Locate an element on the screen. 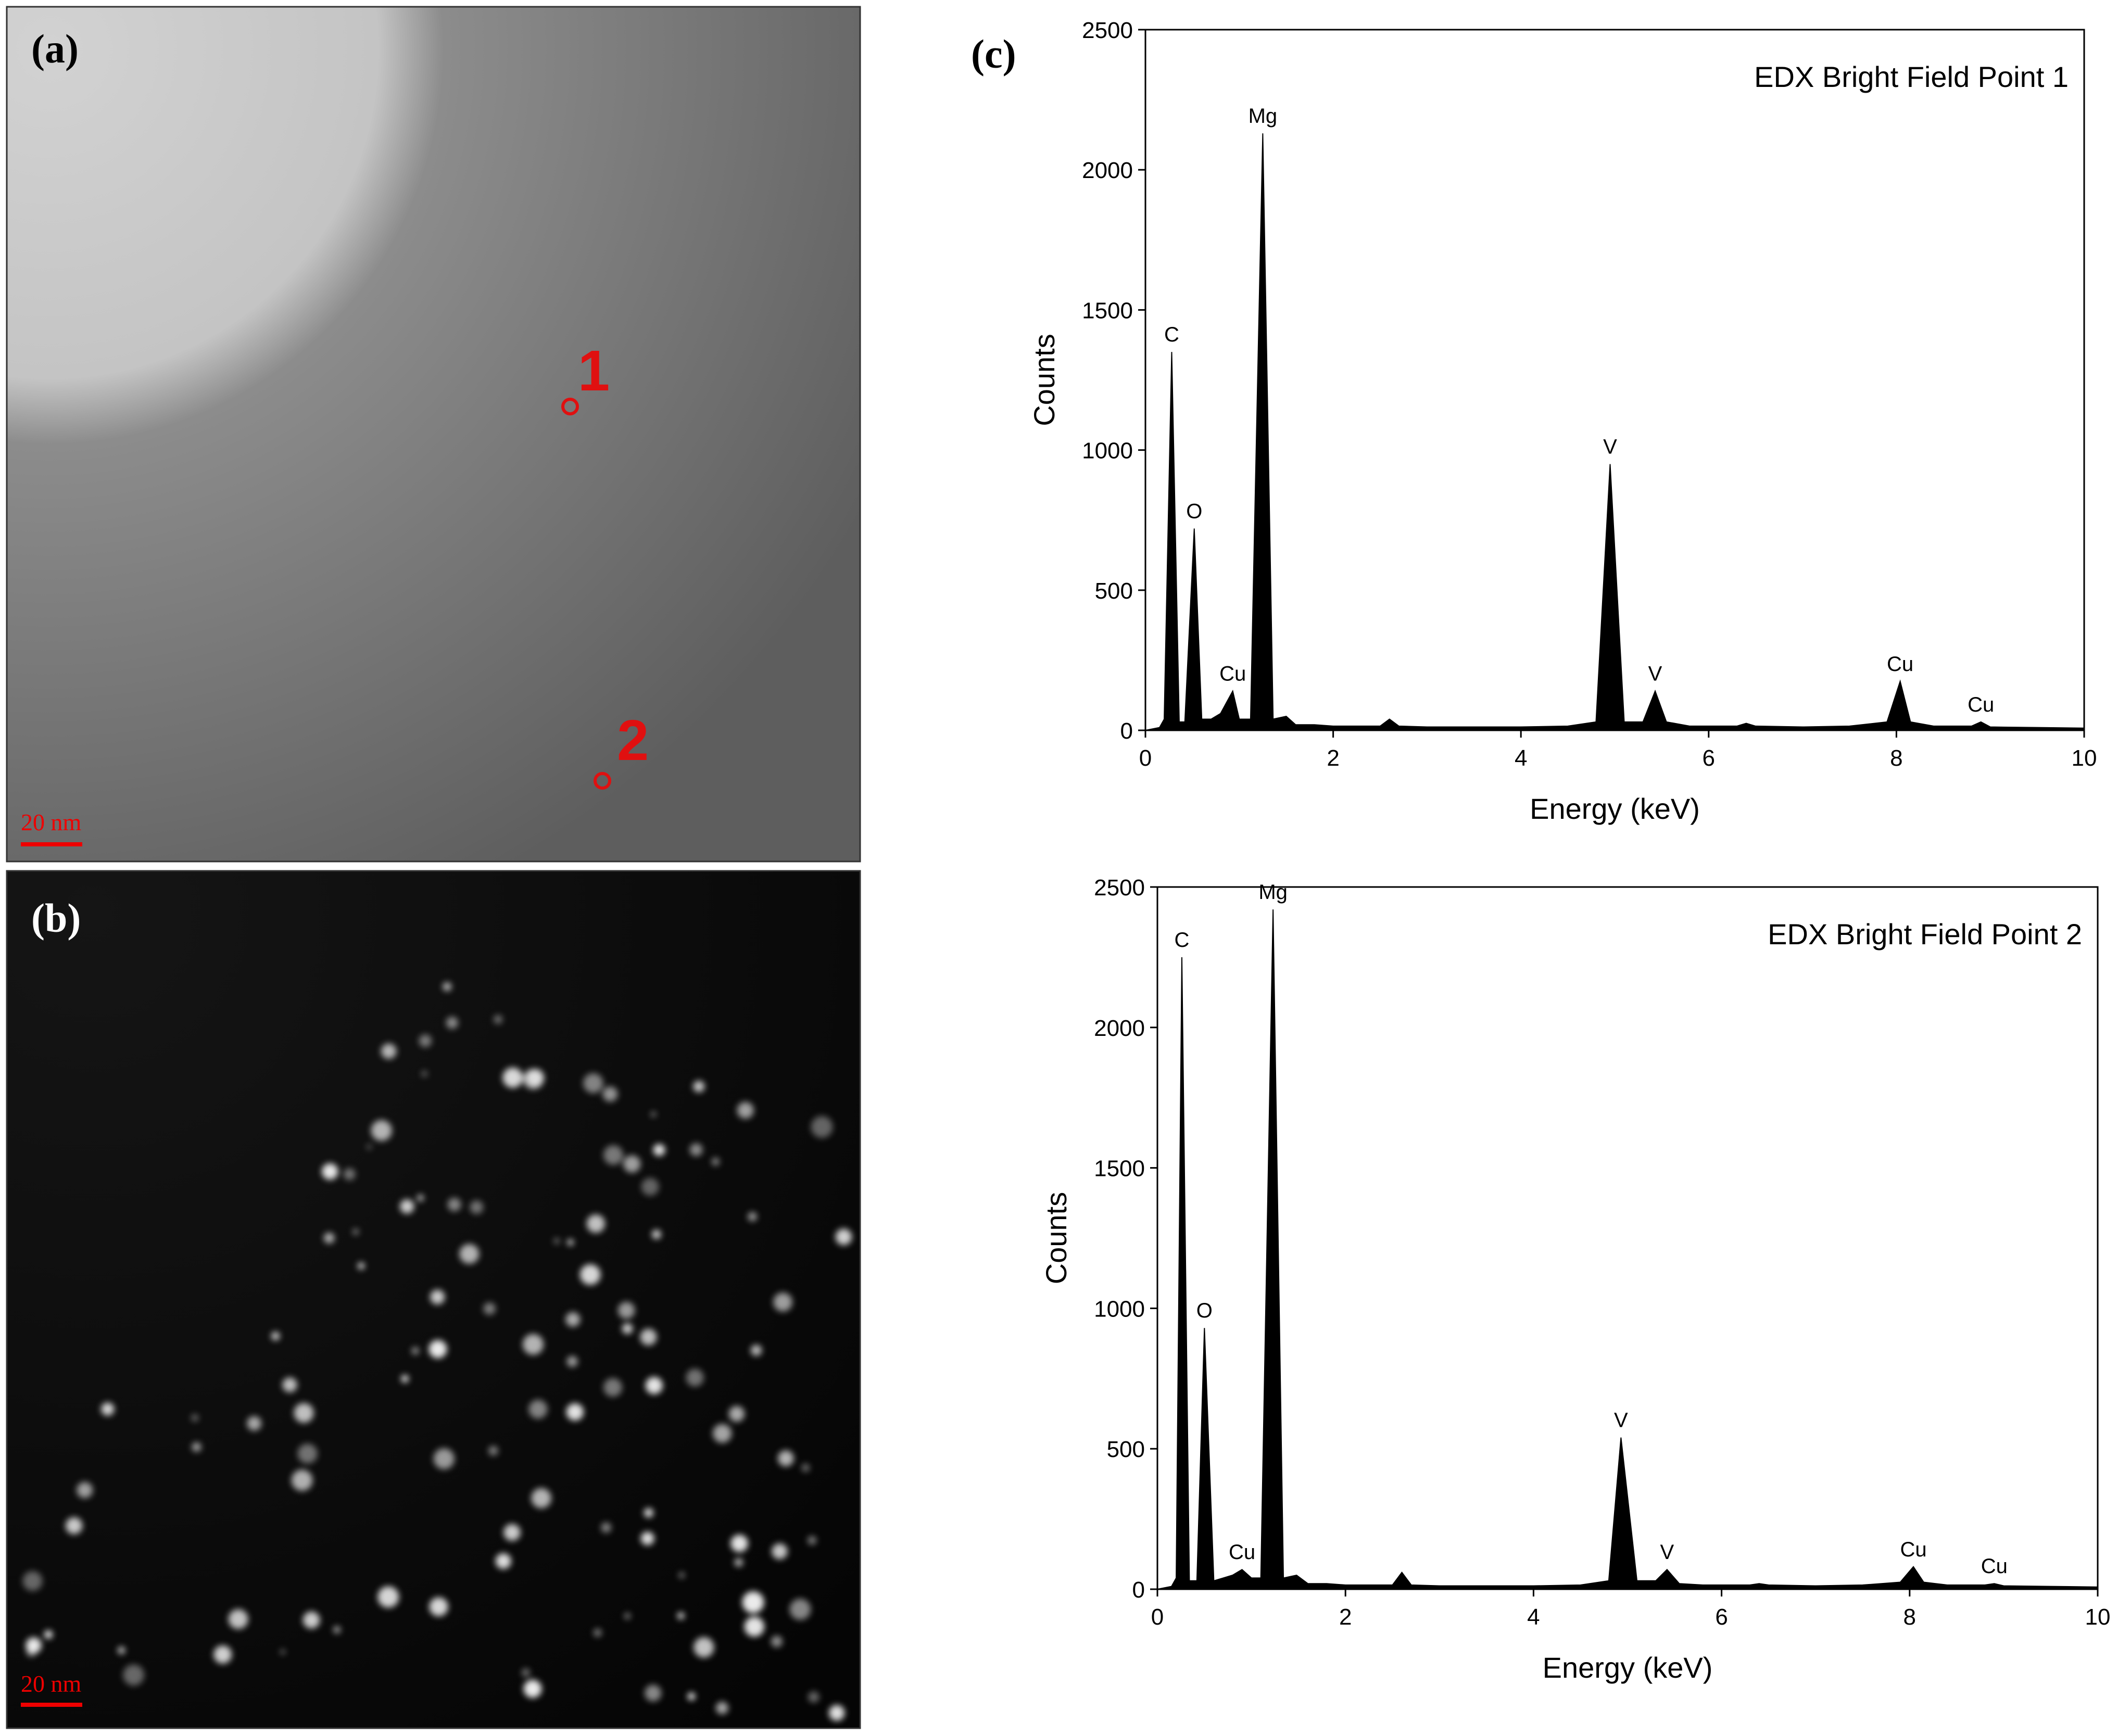 Image resolution: width=2118 pixels, height=1736 pixels. panel-label: (c) is located at coordinates (993, 54).